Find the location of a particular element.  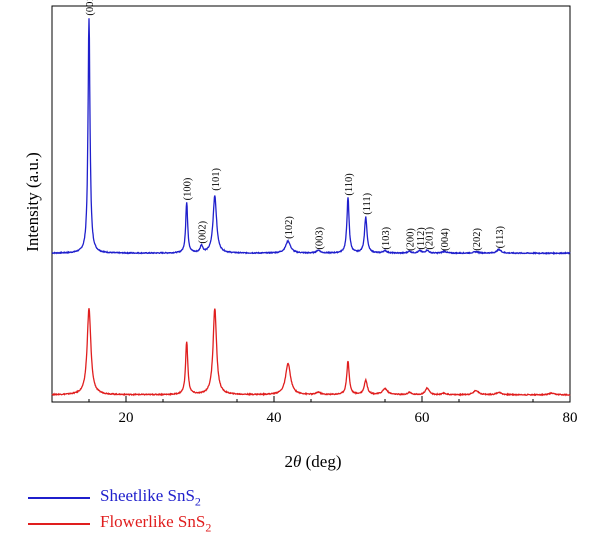

peak-label: (101) is located at coordinates (216, 179).